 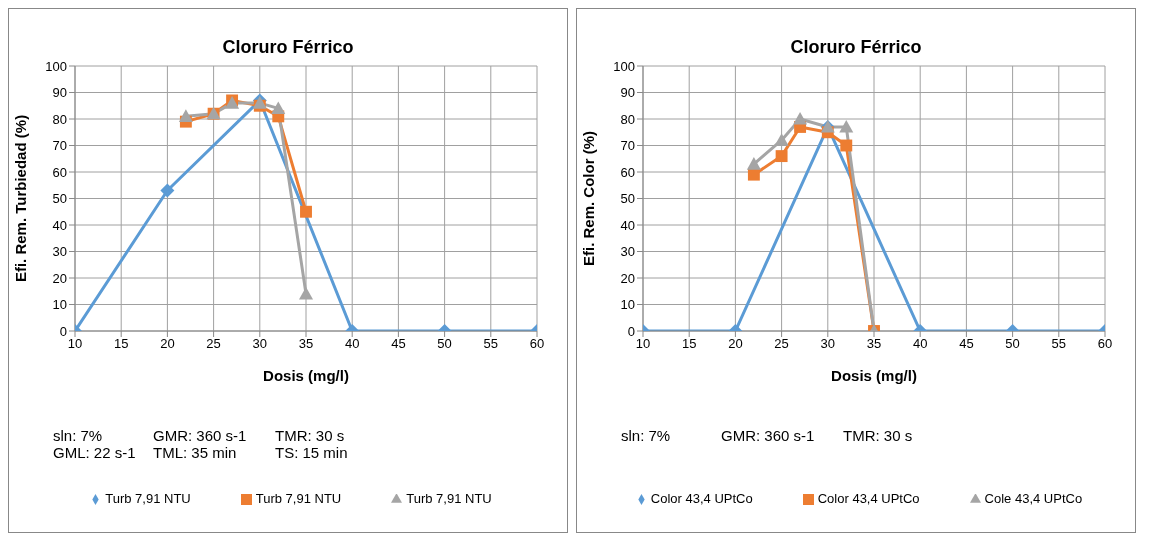 I want to click on text: TS: 15 min, so click(x=312, y=452).